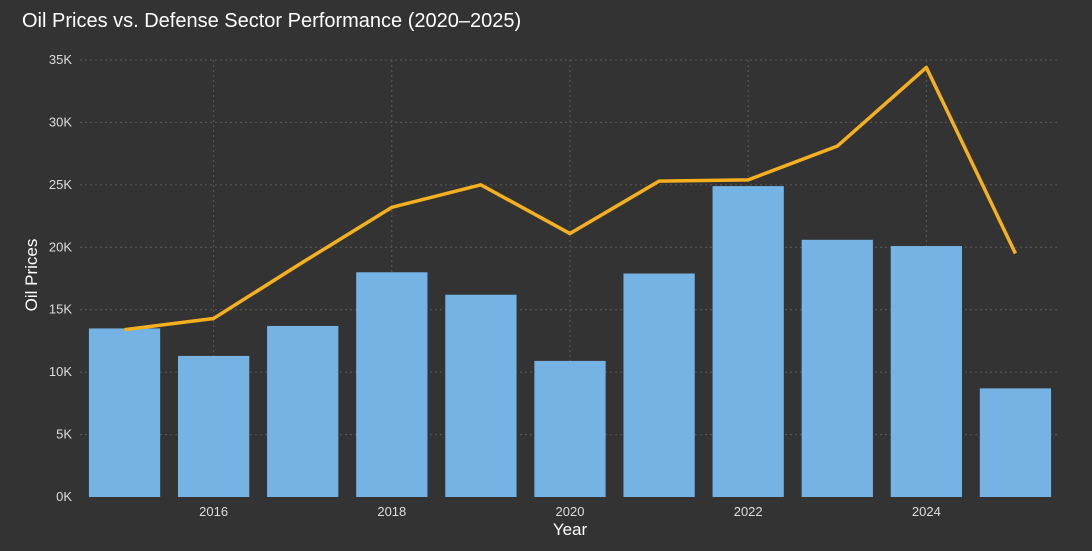 The width and height of the screenshot is (1092, 551). Describe the element at coordinates (64, 434) in the screenshot. I see `y-tick-label: 5K` at that location.